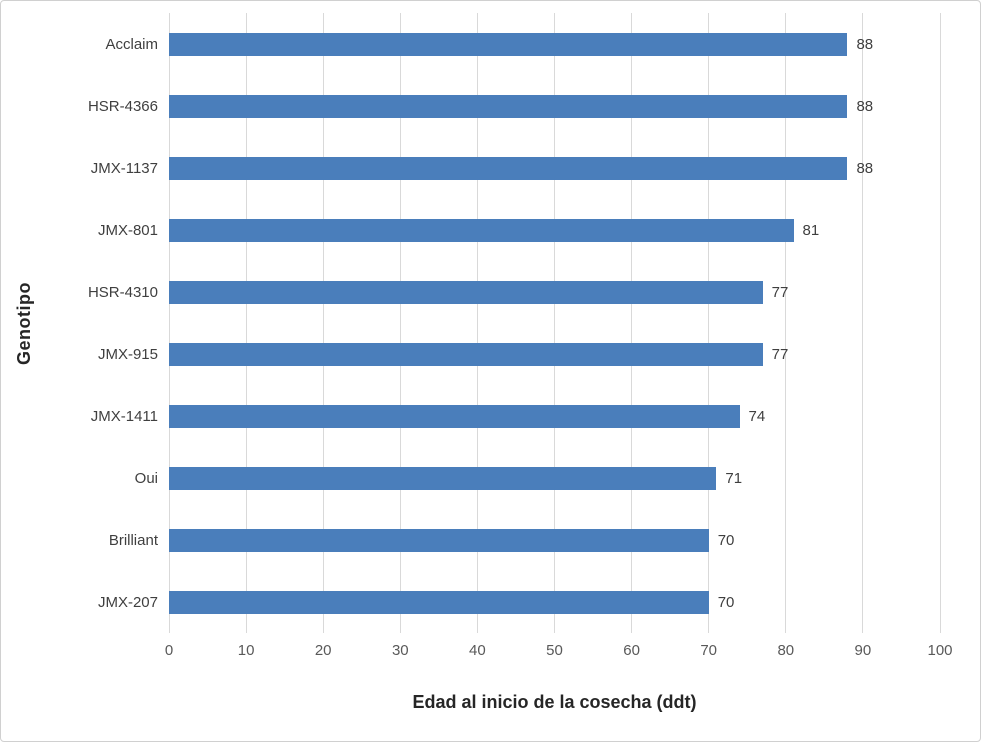 The width and height of the screenshot is (981, 742). What do you see at coordinates (127, 230) in the screenshot?
I see `category-label: JMX-801` at bounding box center [127, 230].